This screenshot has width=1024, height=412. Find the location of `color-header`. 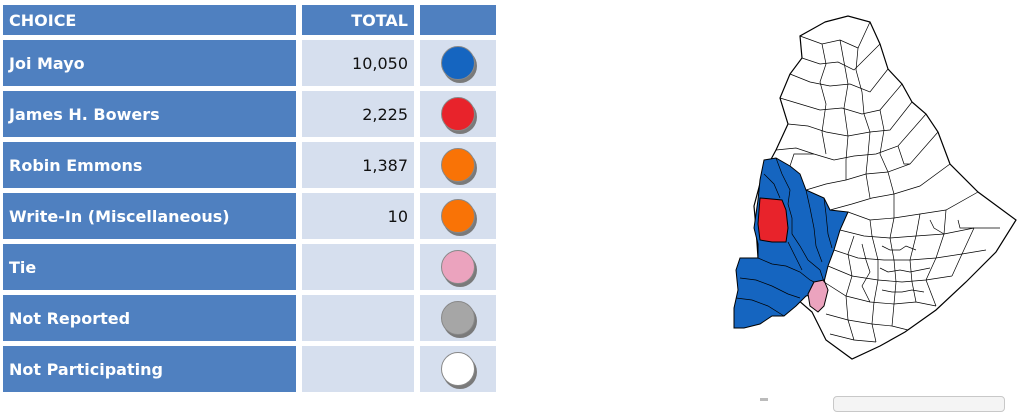

color-header is located at coordinates (458, 20).